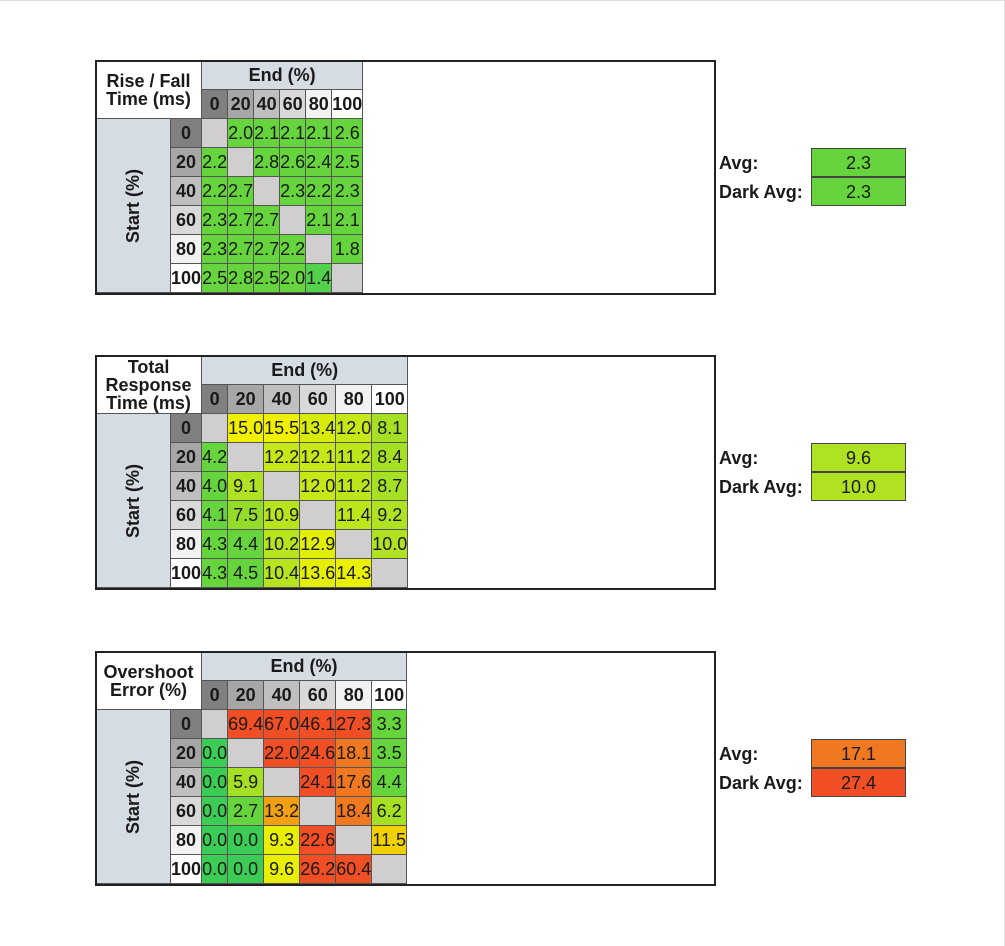  What do you see at coordinates (347, 133) in the screenshot?
I see `heatmap-cell: 2.6` at bounding box center [347, 133].